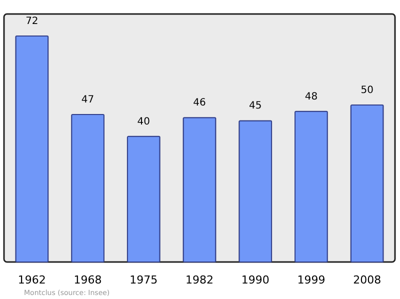  What do you see at coordinates (255, 106) in the screenshot?
I see `data-label: 45` at bounding box center [255, 106].